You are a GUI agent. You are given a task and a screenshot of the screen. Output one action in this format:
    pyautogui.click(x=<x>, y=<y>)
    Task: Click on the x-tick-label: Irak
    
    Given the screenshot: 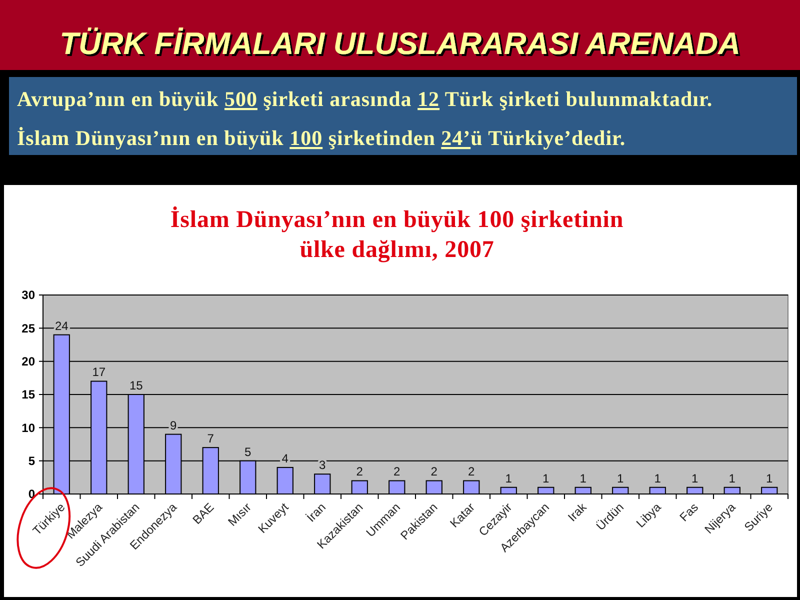 What is the action you would take?
    pyautogui.click(x=577, y=511)
    